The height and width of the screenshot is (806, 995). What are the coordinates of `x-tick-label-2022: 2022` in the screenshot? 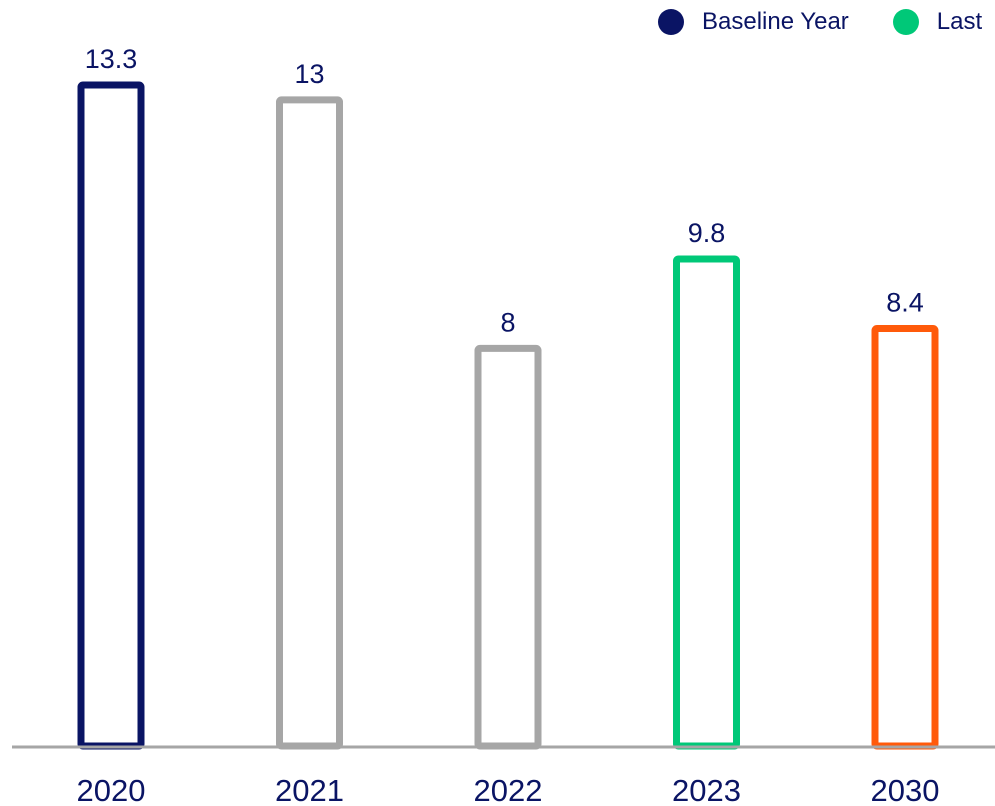 It's located at (508, 789).